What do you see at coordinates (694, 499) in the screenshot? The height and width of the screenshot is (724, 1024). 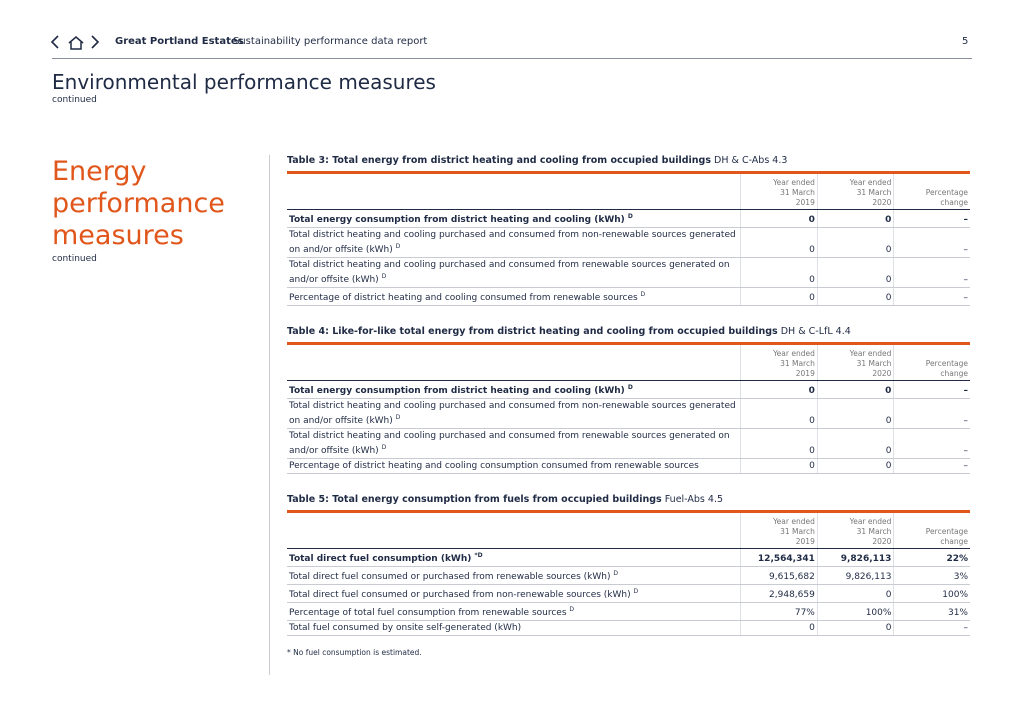 I see `table-code: Fuel-Abs 4.5` at bounding box center [694, 499].